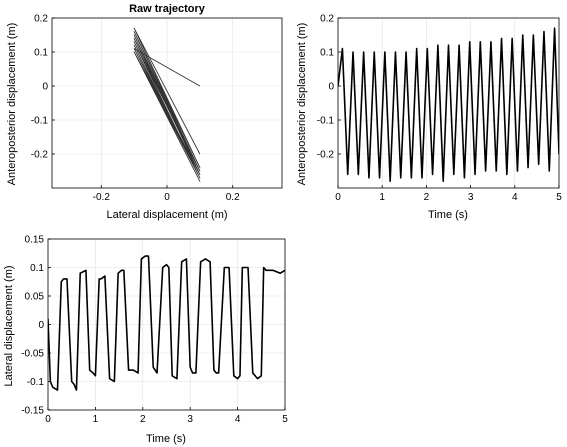 The image size is (567, 447). I want to click on y-tick-label: -0.15, so click(32, 411).